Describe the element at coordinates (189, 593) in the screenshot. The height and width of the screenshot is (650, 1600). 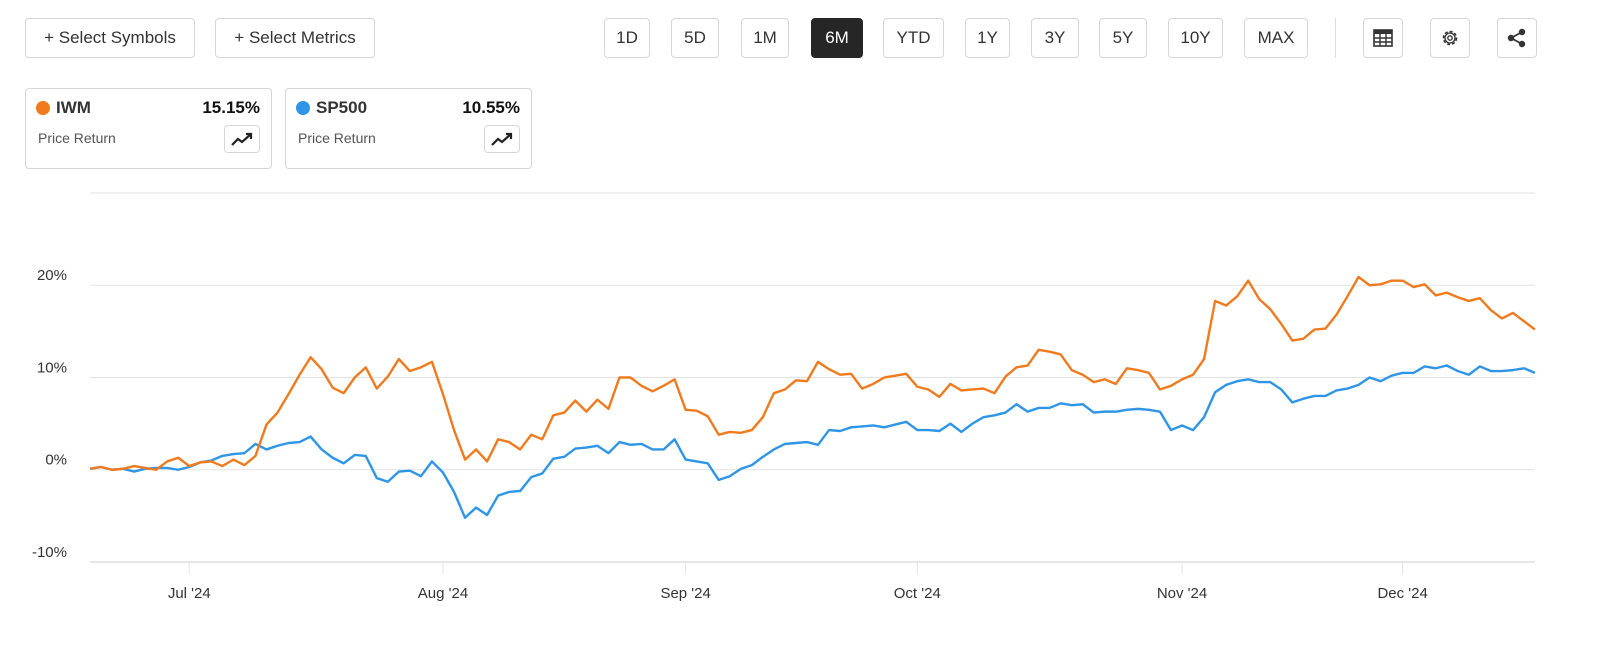
I see `x-tick-label: Jul '24` at that location.